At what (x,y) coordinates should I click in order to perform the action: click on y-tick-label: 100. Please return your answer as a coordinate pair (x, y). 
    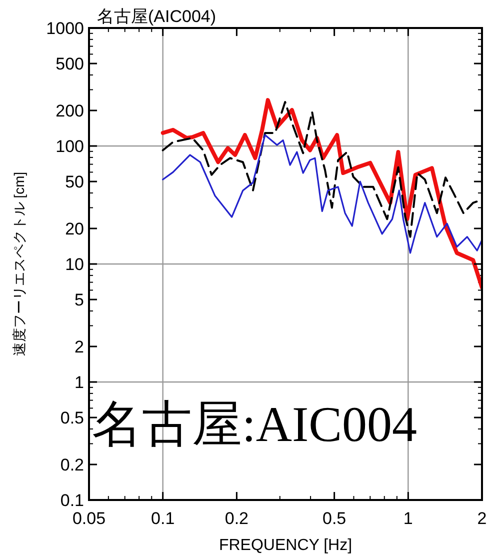
    Looking at the image, I should click on (70, 146).